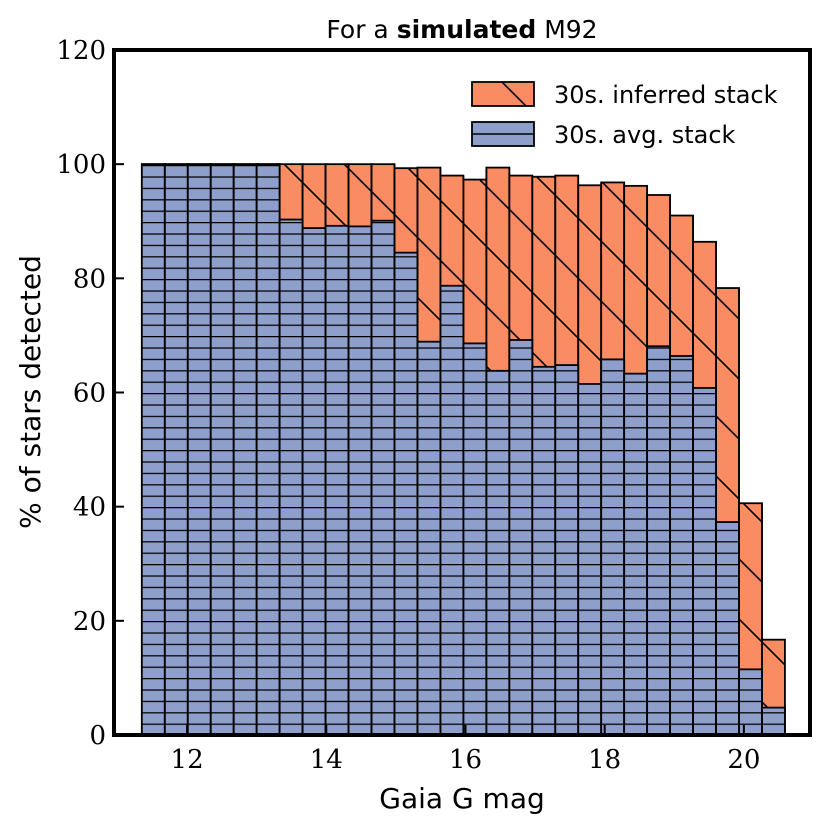 The image size is (830, 830). Describe the element at coordinates (566, 29) in the screenshot. I see `chart-title-suffix: M92` at that location.